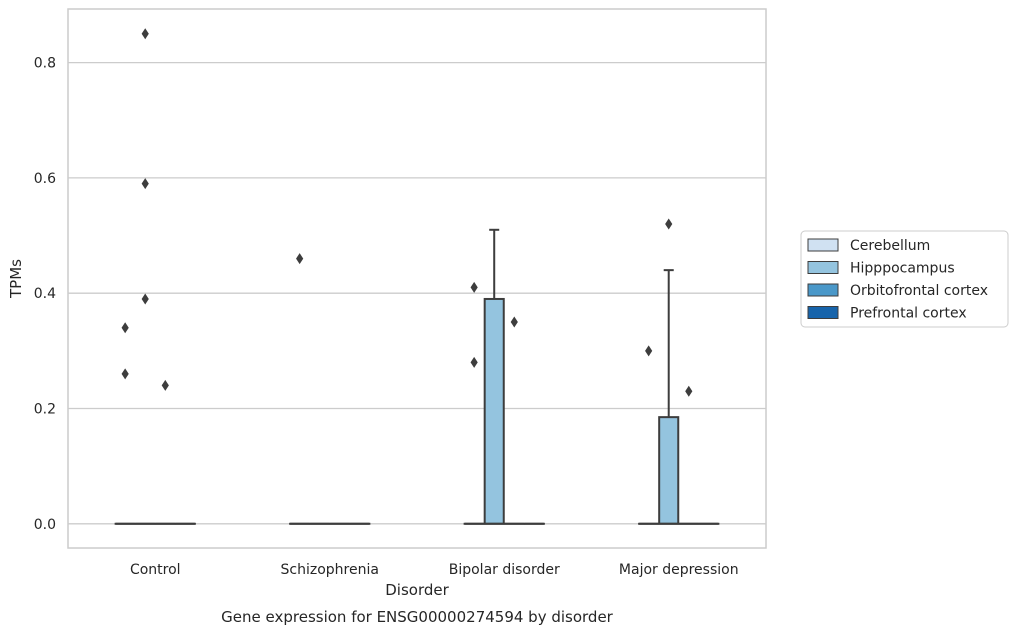 The height and width of the screenshot is (634, 1018). Describe the element at coordinates (919, 291) in the screenshot. I see `legend-label: Orbitofrontal cortex` at that location.